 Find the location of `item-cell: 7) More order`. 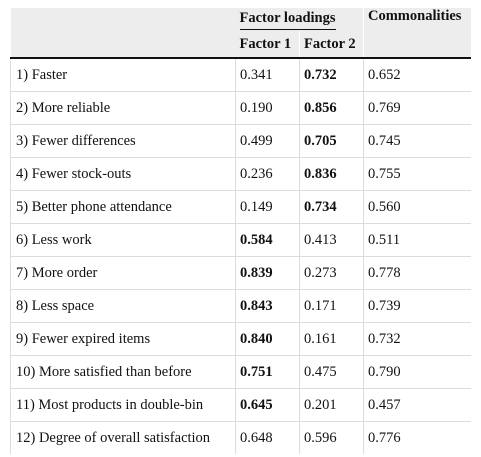

item-cell: 7) More order is located at coordinates (123, 273).